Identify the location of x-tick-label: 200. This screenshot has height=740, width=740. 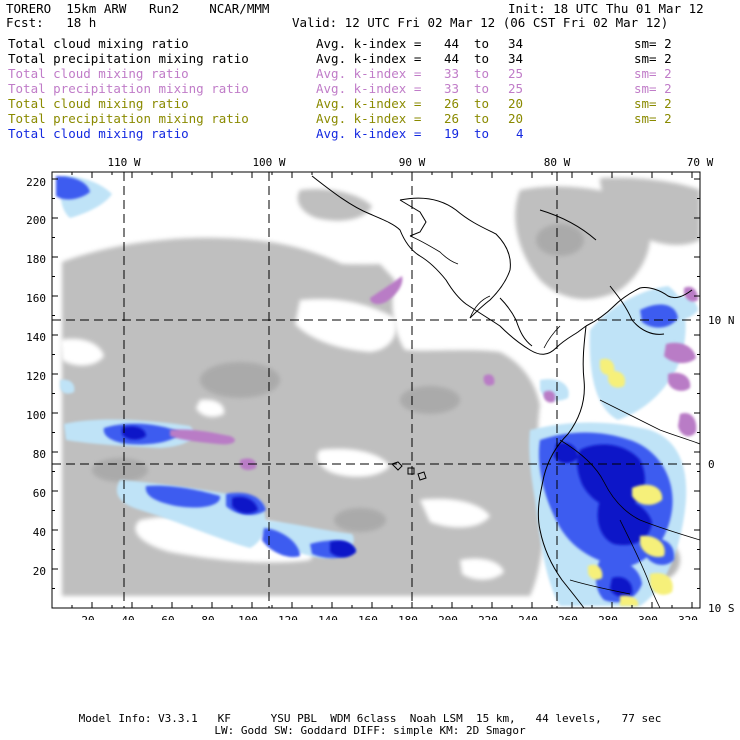
(448, 617).